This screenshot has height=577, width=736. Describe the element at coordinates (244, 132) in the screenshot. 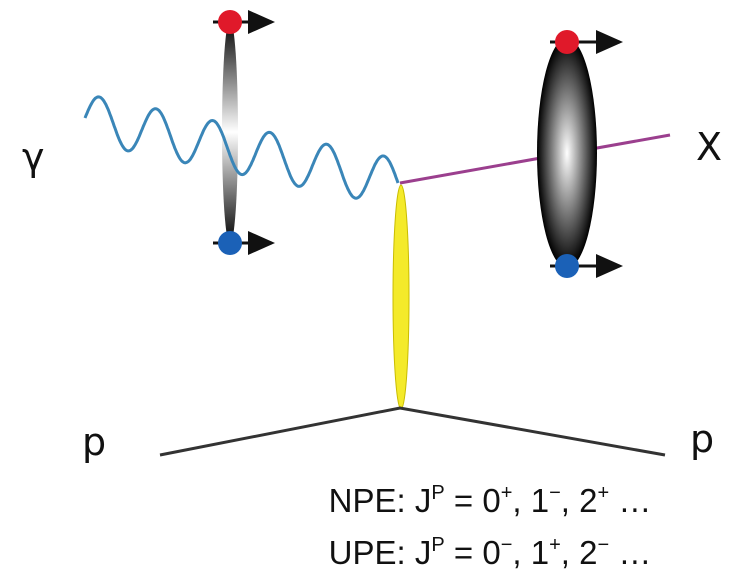

I see `left-meson` at that location.